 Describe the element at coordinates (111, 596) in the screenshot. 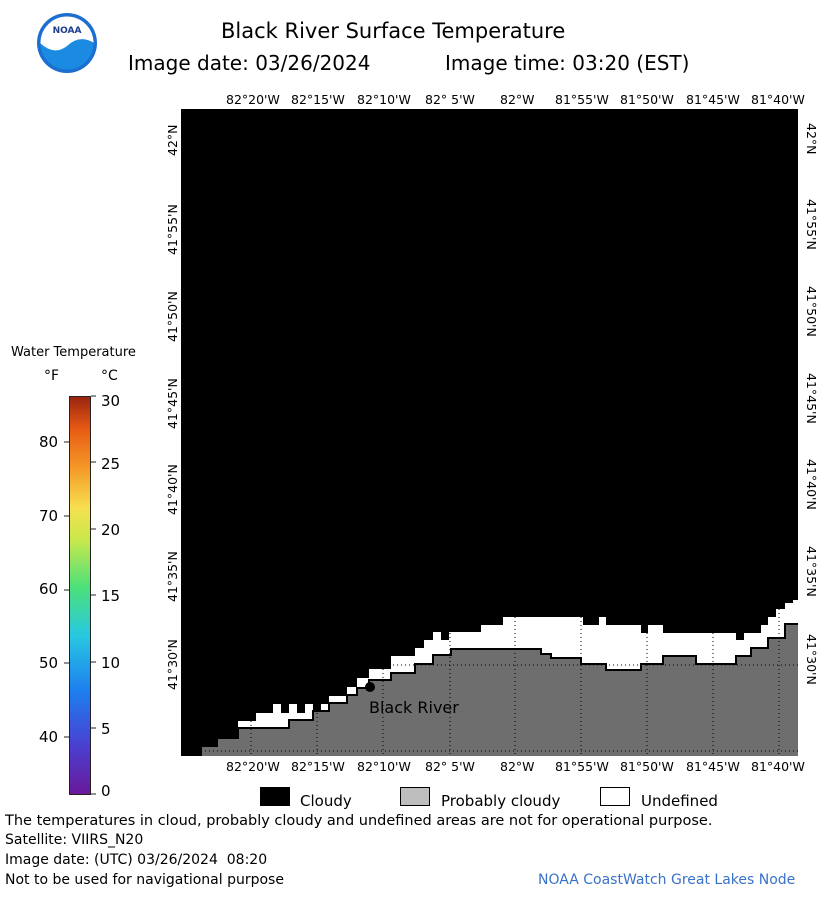

I see `c-tick-label: 15` at that location.